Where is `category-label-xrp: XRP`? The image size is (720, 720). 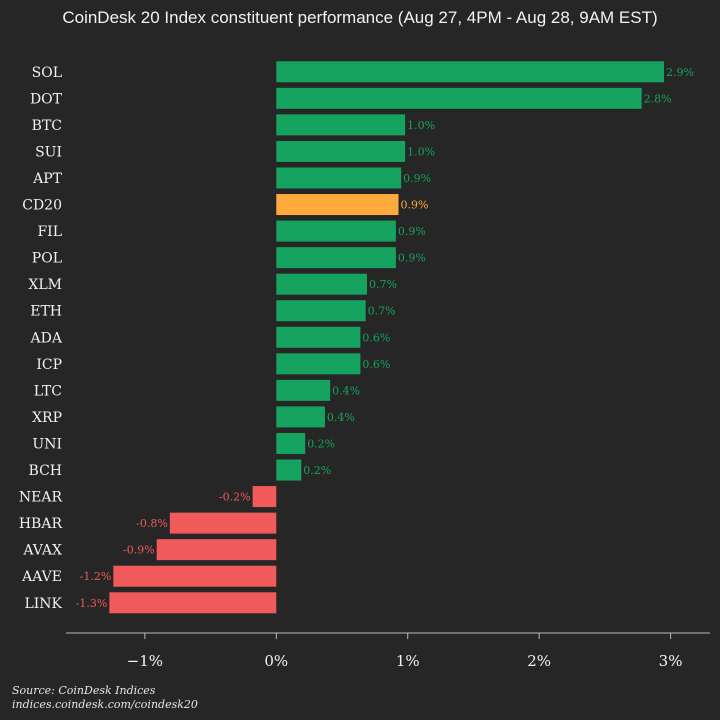 category-label-xrp: XRP is located at coordinates (47, 418).